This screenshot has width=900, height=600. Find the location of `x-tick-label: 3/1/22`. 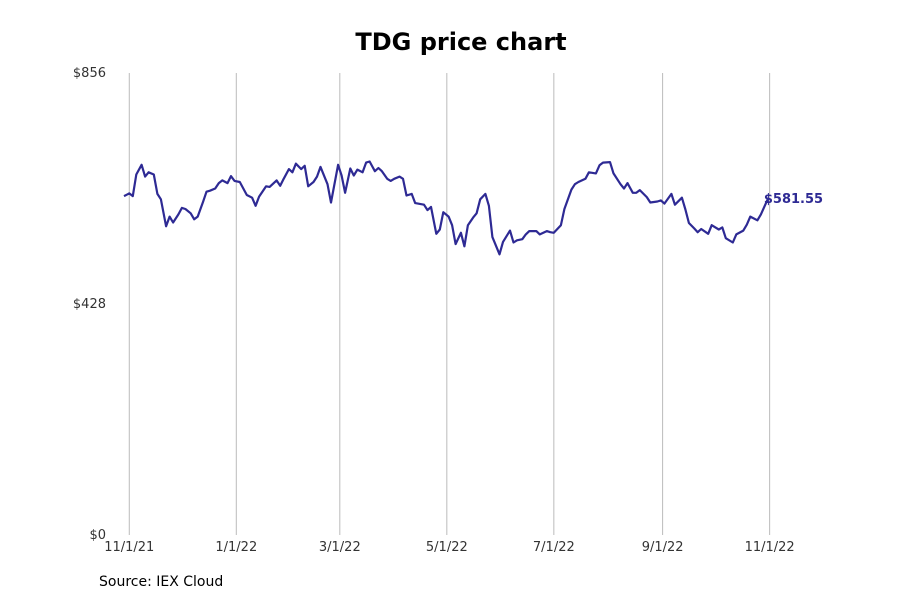

x-tick-label: 3/1/22 is located at coordinates (340, 547).